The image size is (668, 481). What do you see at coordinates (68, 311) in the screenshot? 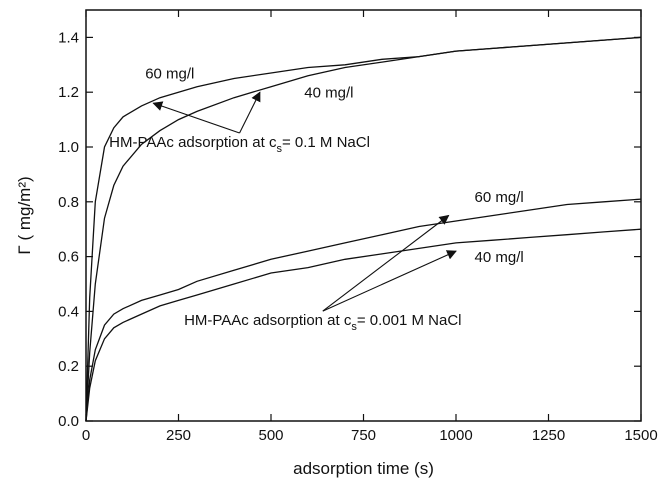
I see `y-tick-label: 0.4` at bounding box center [68, 311].